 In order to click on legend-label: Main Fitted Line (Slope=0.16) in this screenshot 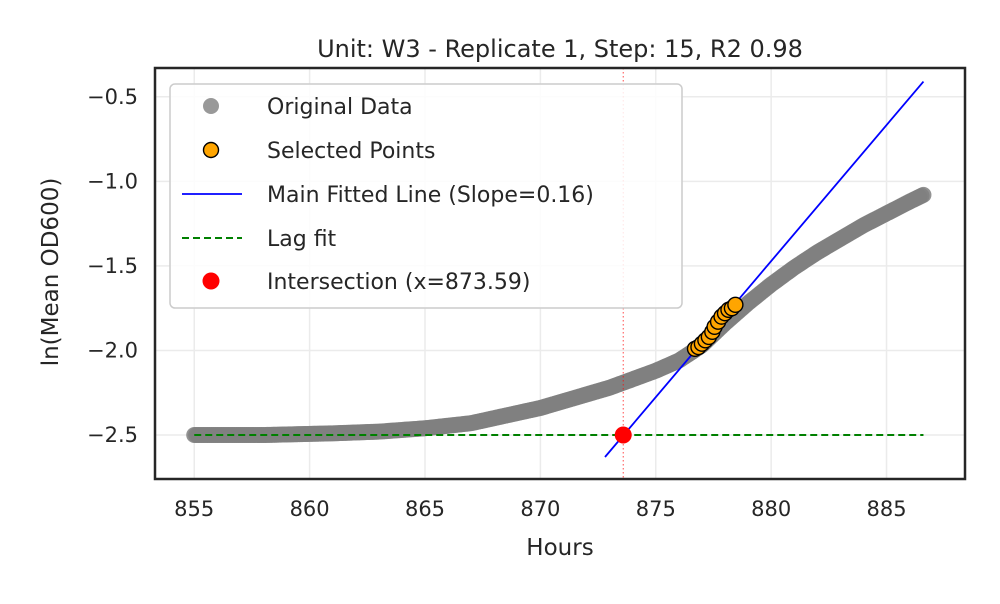, I will do `click(430, 195)`.